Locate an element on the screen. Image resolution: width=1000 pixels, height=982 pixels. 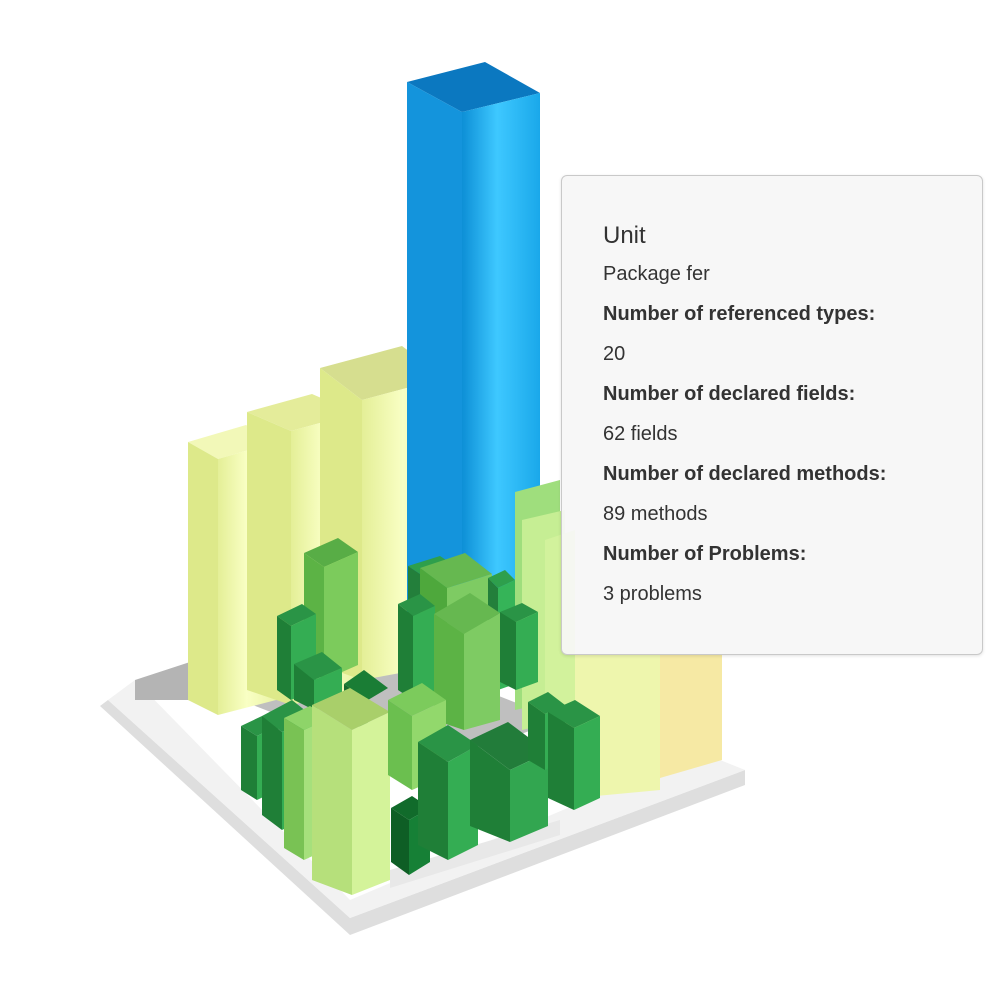
metric-label-declared-fields: Number of declared fields: is located at coordinates (729, 394).